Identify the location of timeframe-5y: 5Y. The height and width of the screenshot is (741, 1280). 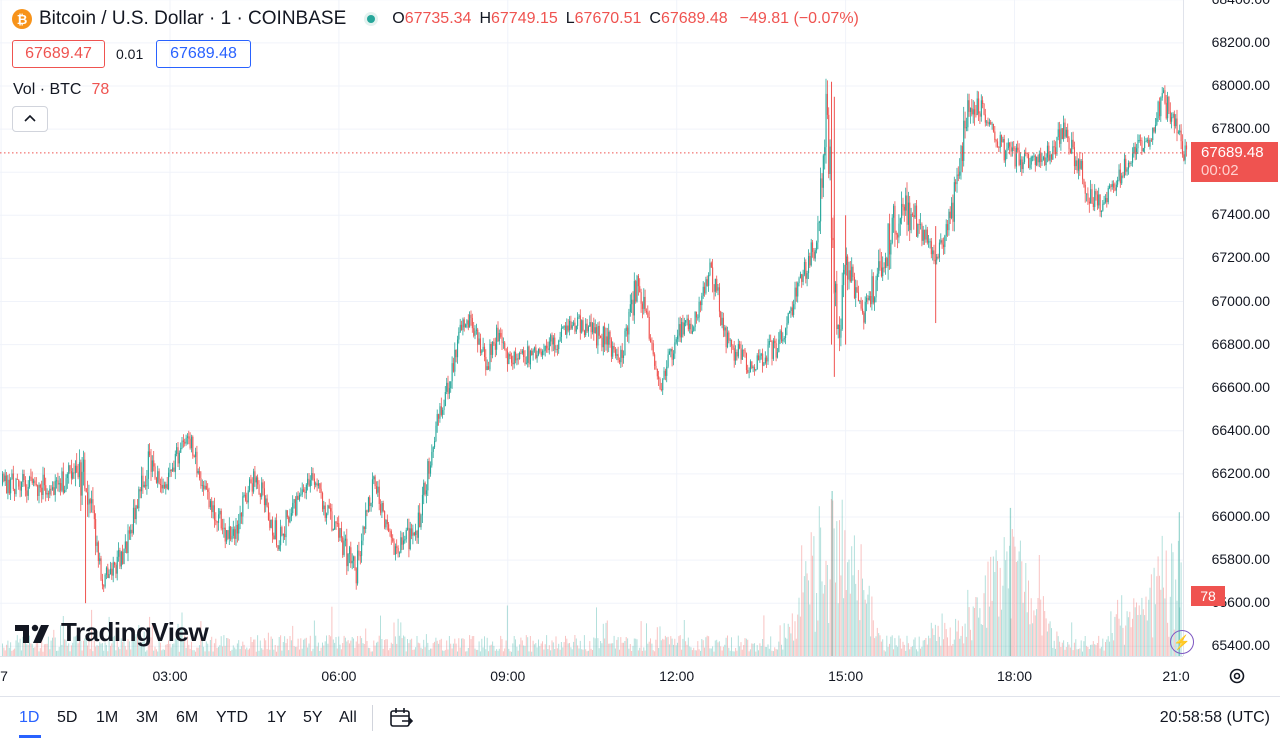
(313, 717).